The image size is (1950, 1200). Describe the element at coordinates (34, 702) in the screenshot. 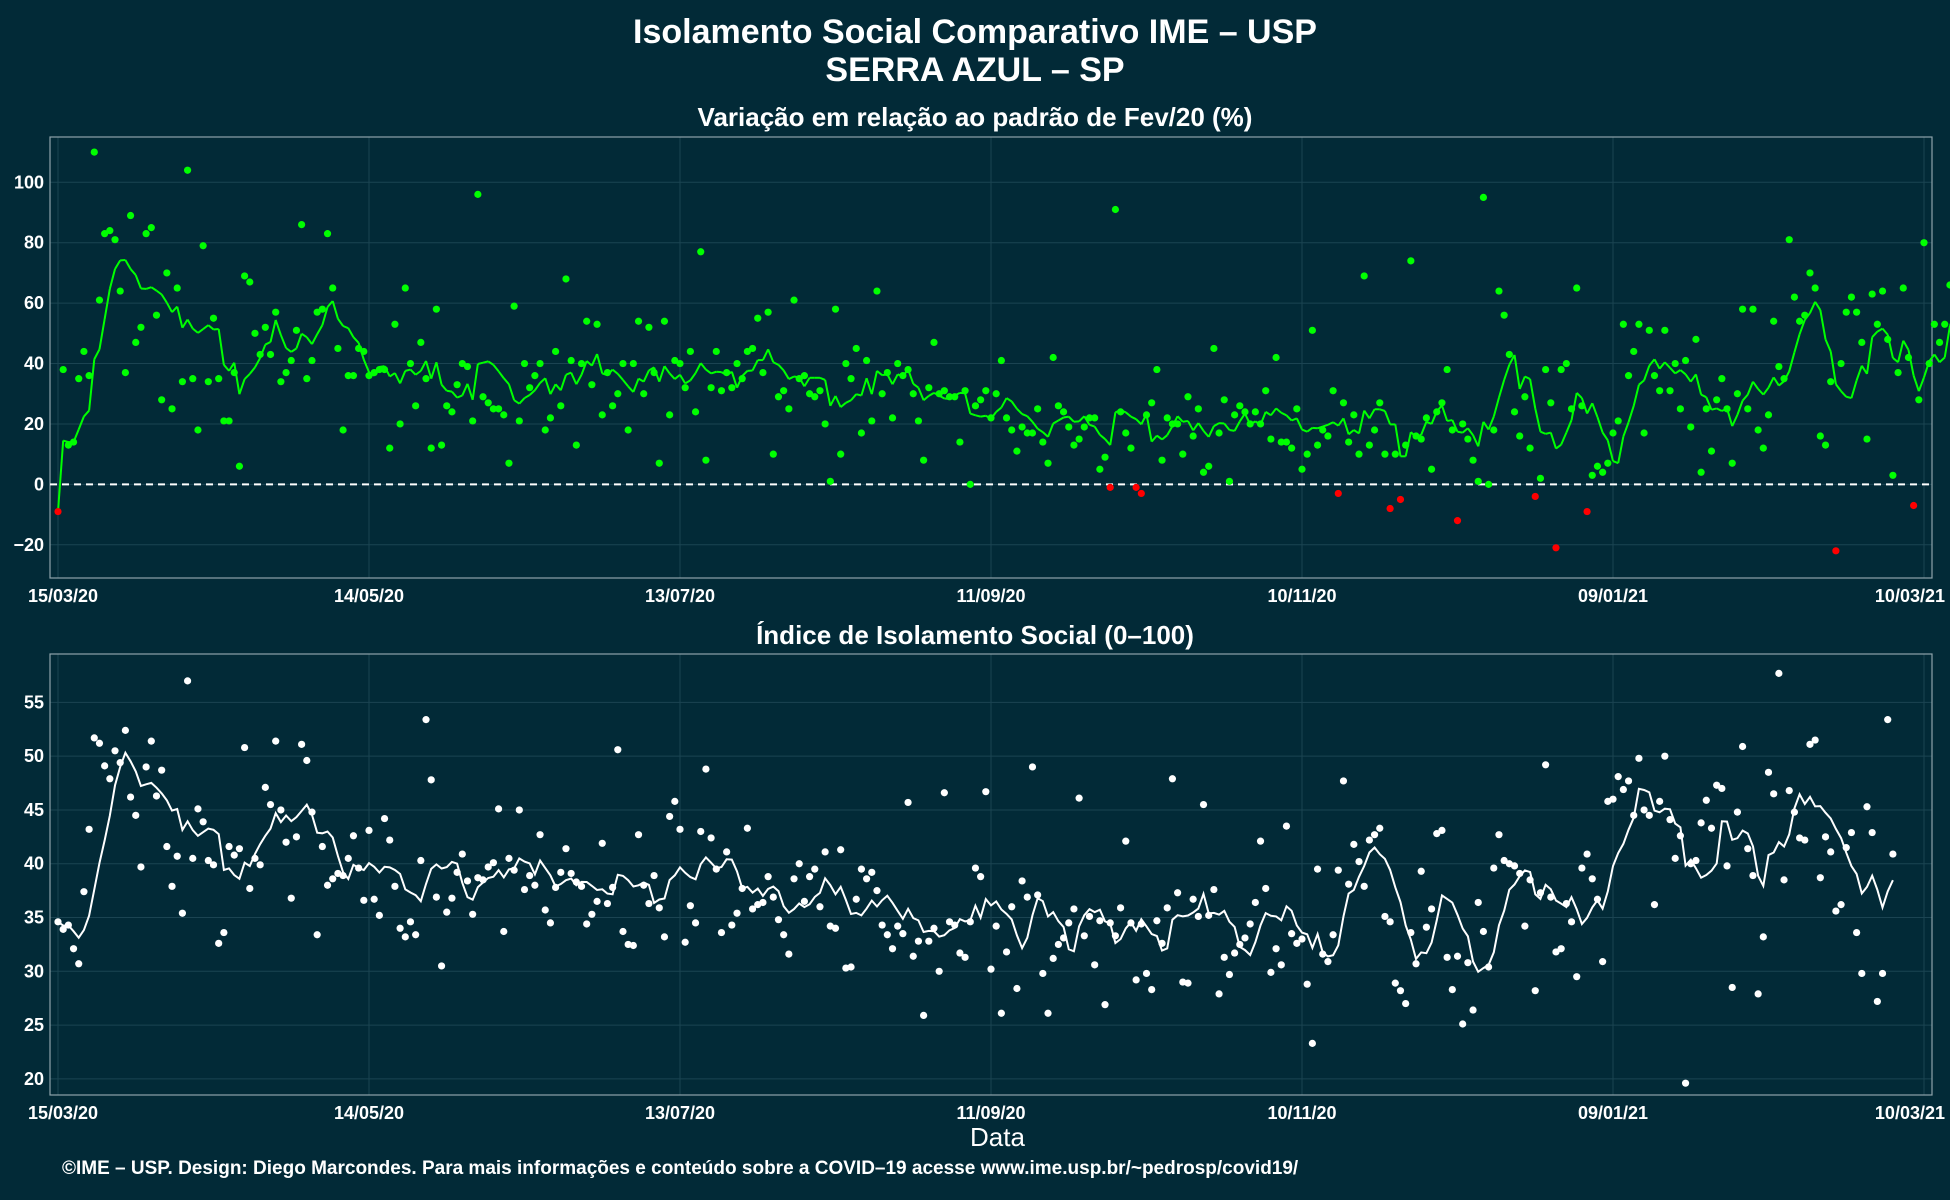

I see `y-tick-label: 55` at that location.